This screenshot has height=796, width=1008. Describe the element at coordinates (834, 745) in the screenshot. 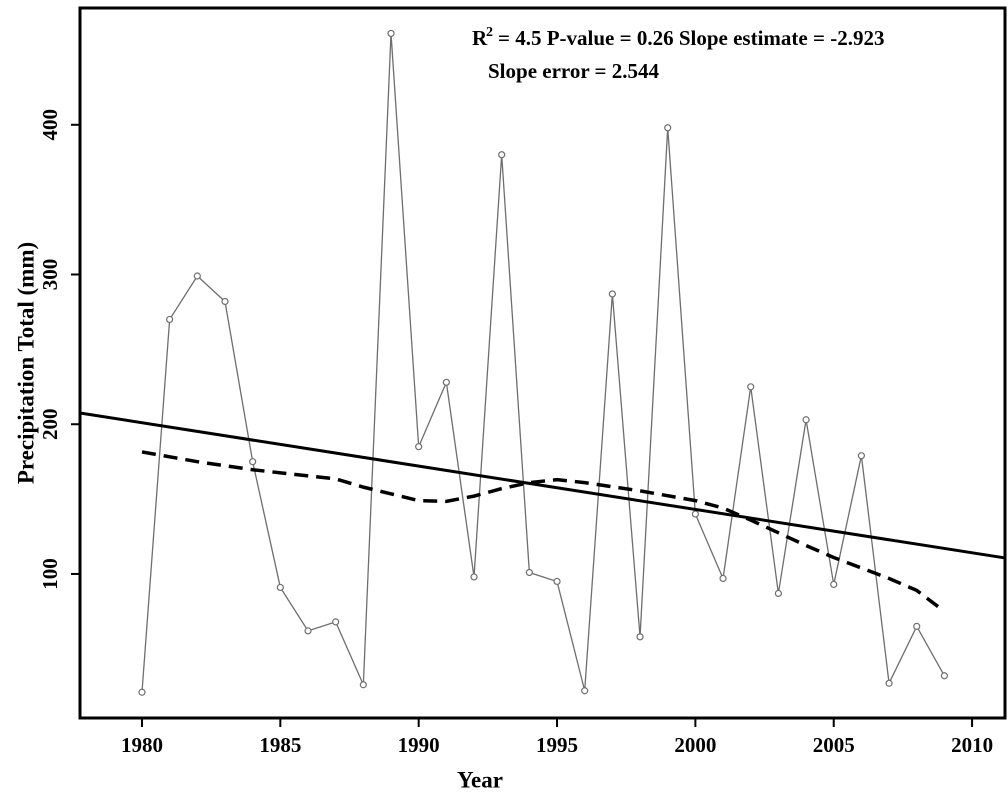

I see `x-tick-label: 2005` at that location.